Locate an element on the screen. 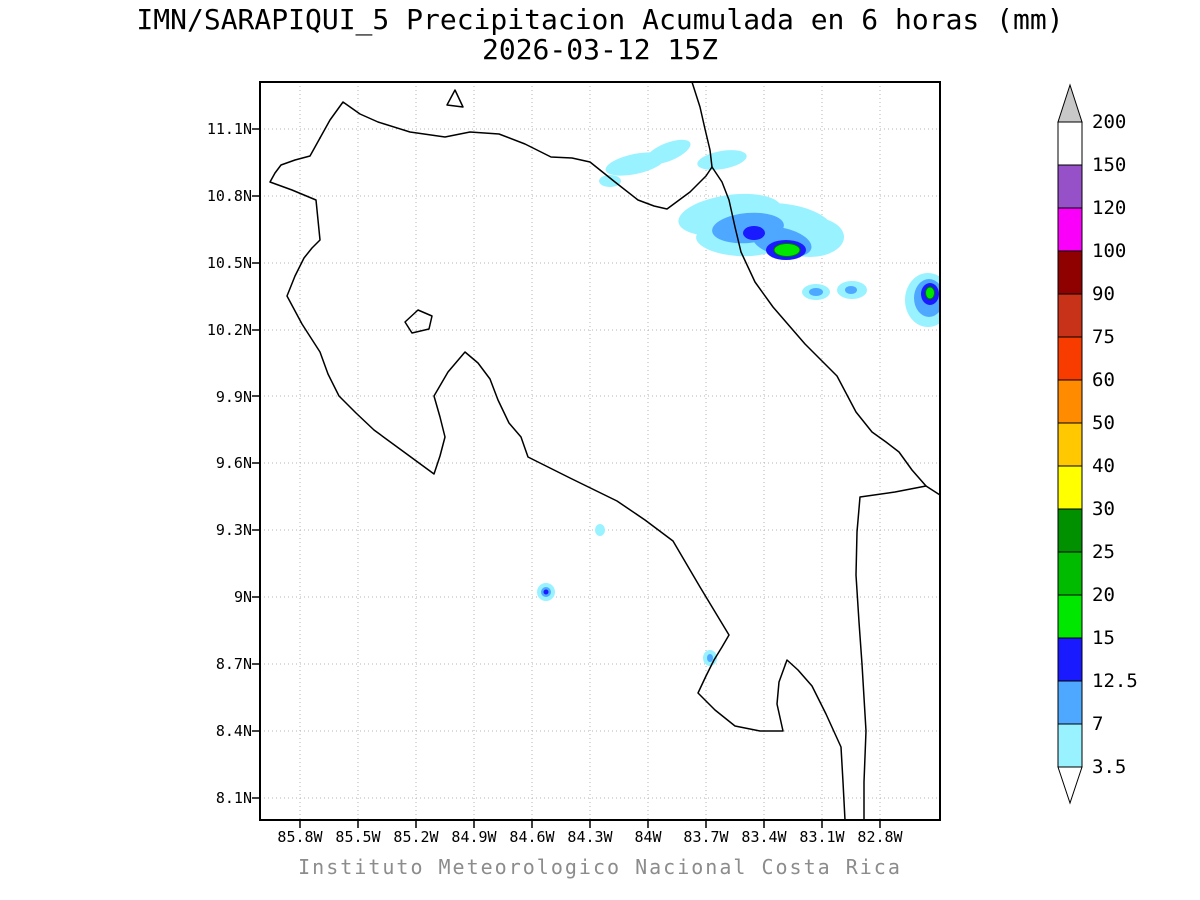 The height and width of the screenshot is (900, 1200). lat-tick-label: 10.8N is located at coordinates (229, 196).